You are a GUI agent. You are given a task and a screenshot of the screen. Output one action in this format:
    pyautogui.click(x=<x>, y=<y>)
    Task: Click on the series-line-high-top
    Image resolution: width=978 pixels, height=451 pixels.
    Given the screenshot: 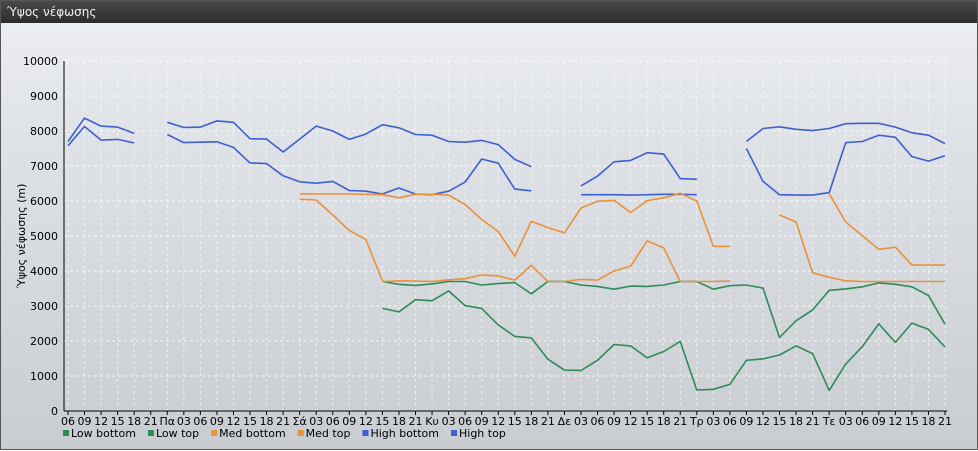 What is the action you would take?
    pyautogui.click(x=506, y=152)
    